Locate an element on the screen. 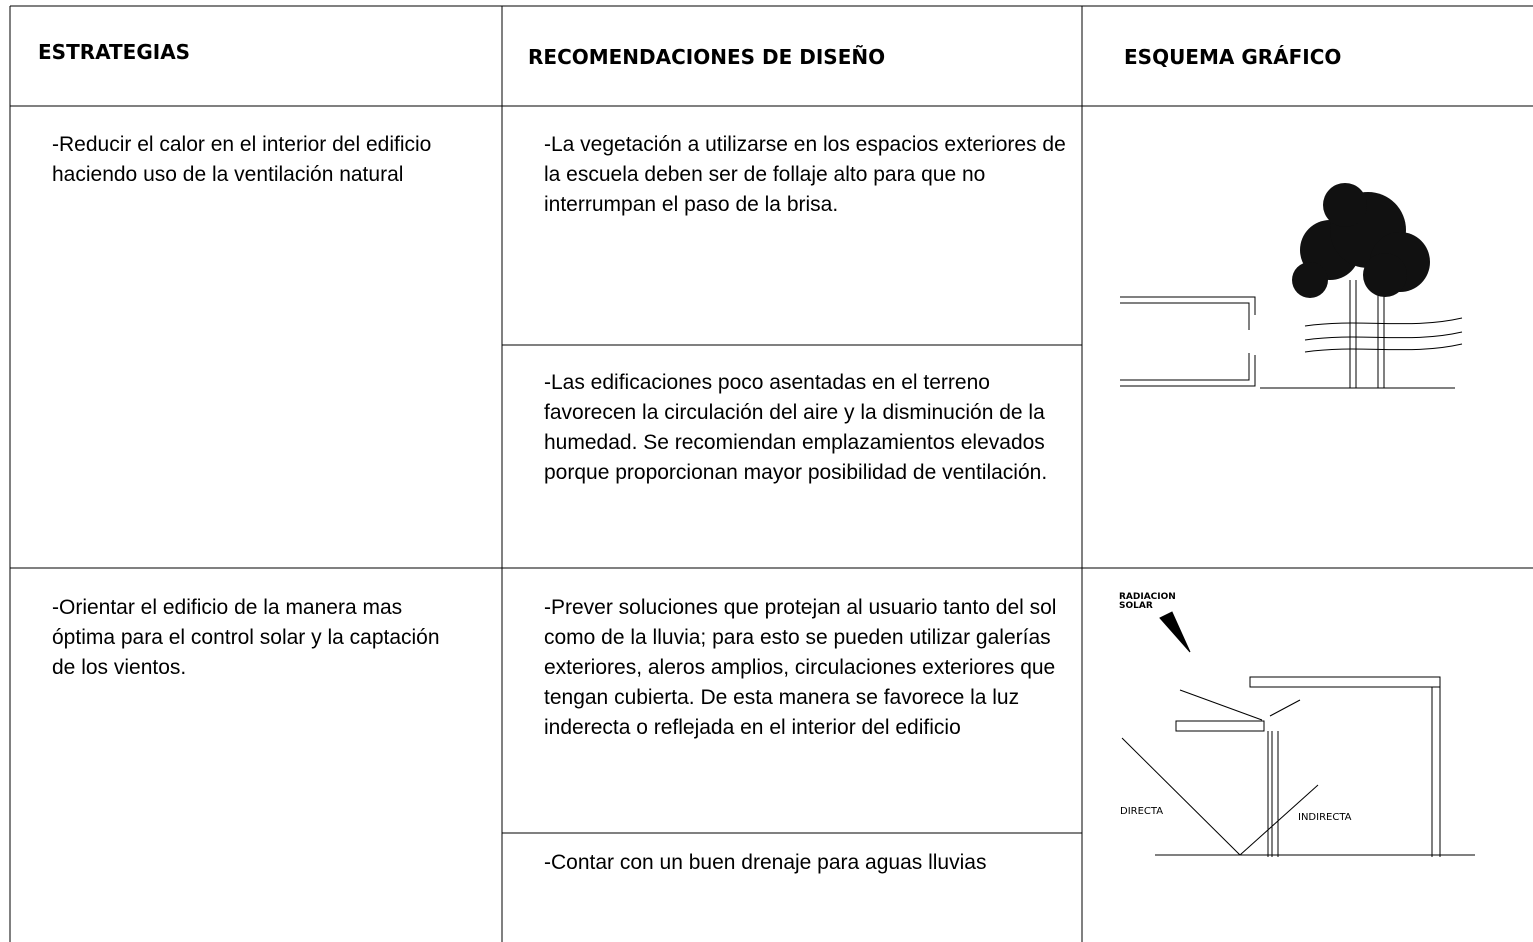 This screenshot has height=942, width=1533. header-cell: RECOMENDACIONES DE DISEÑO is located at coordinates (707, 57).